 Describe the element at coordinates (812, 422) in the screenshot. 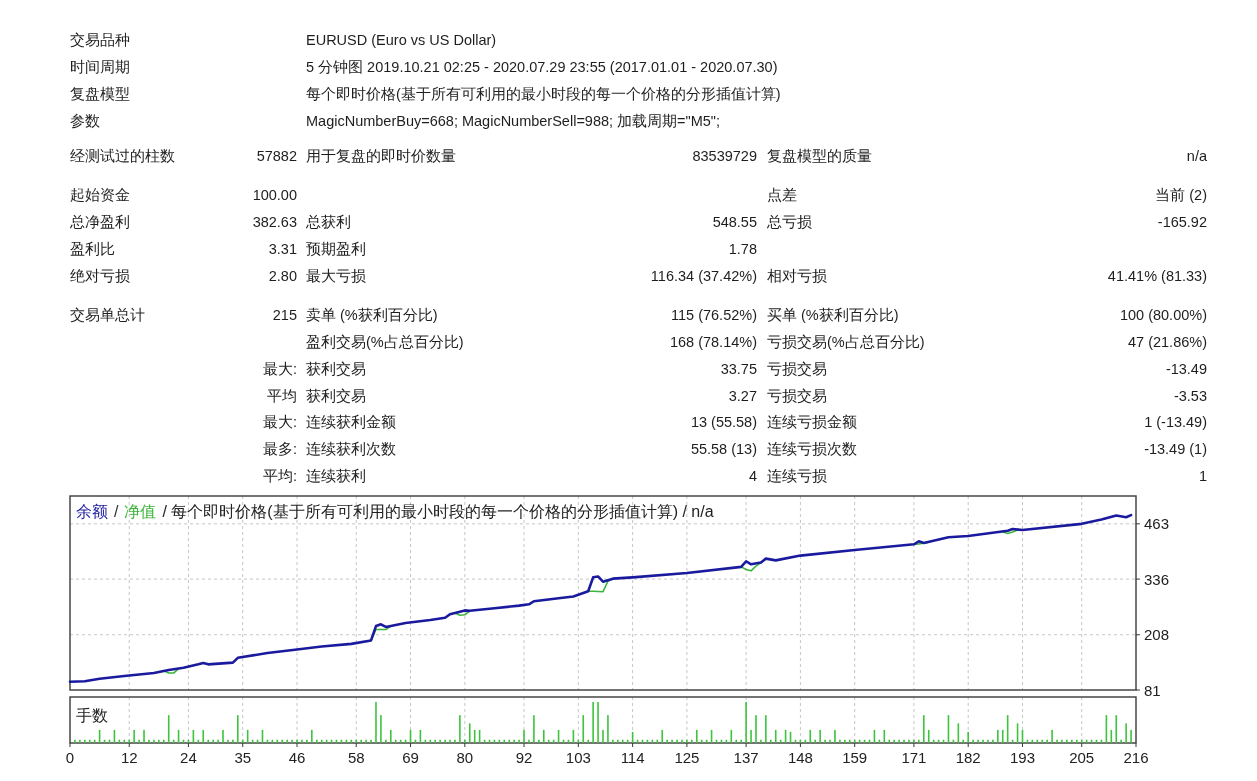

I see `text: 连续亏损金额` at that location.